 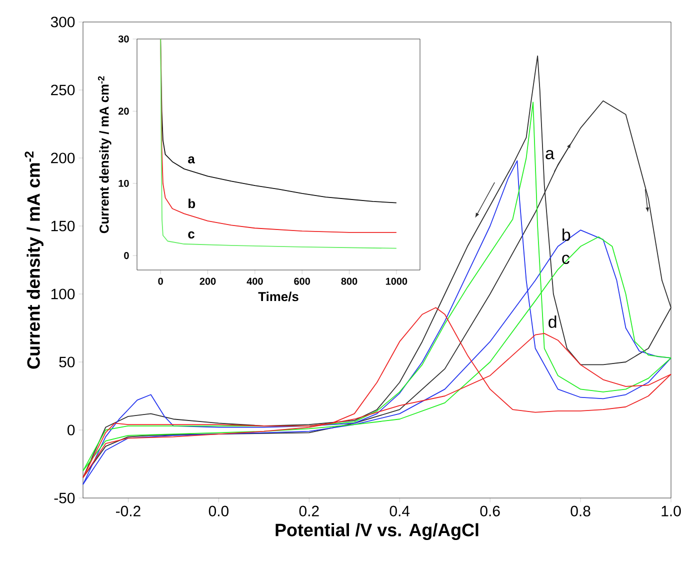 What do you see at coordinates (278, 297) in the screenshot?
I see `x-axis-title: Time/s` at bounding box center [278, 297].